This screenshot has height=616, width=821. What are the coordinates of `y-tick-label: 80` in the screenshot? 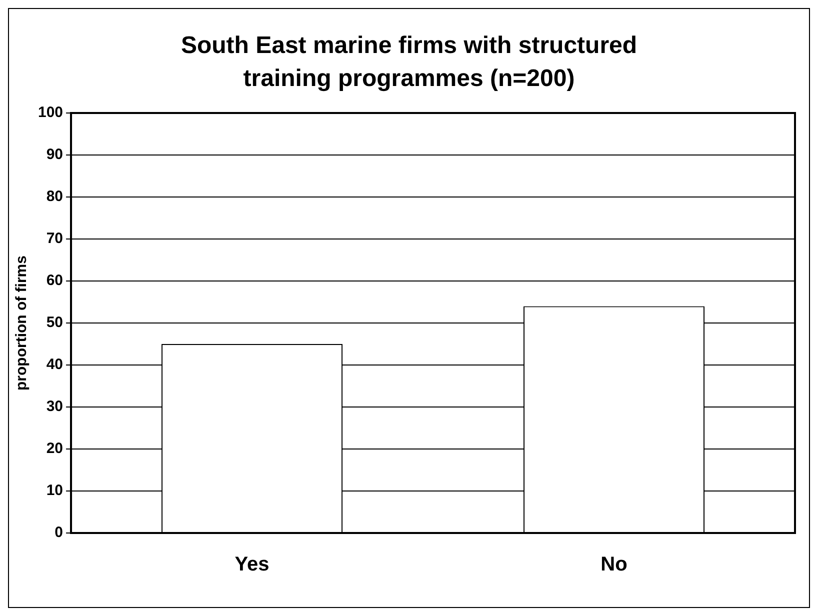 It's located at (55, 197).